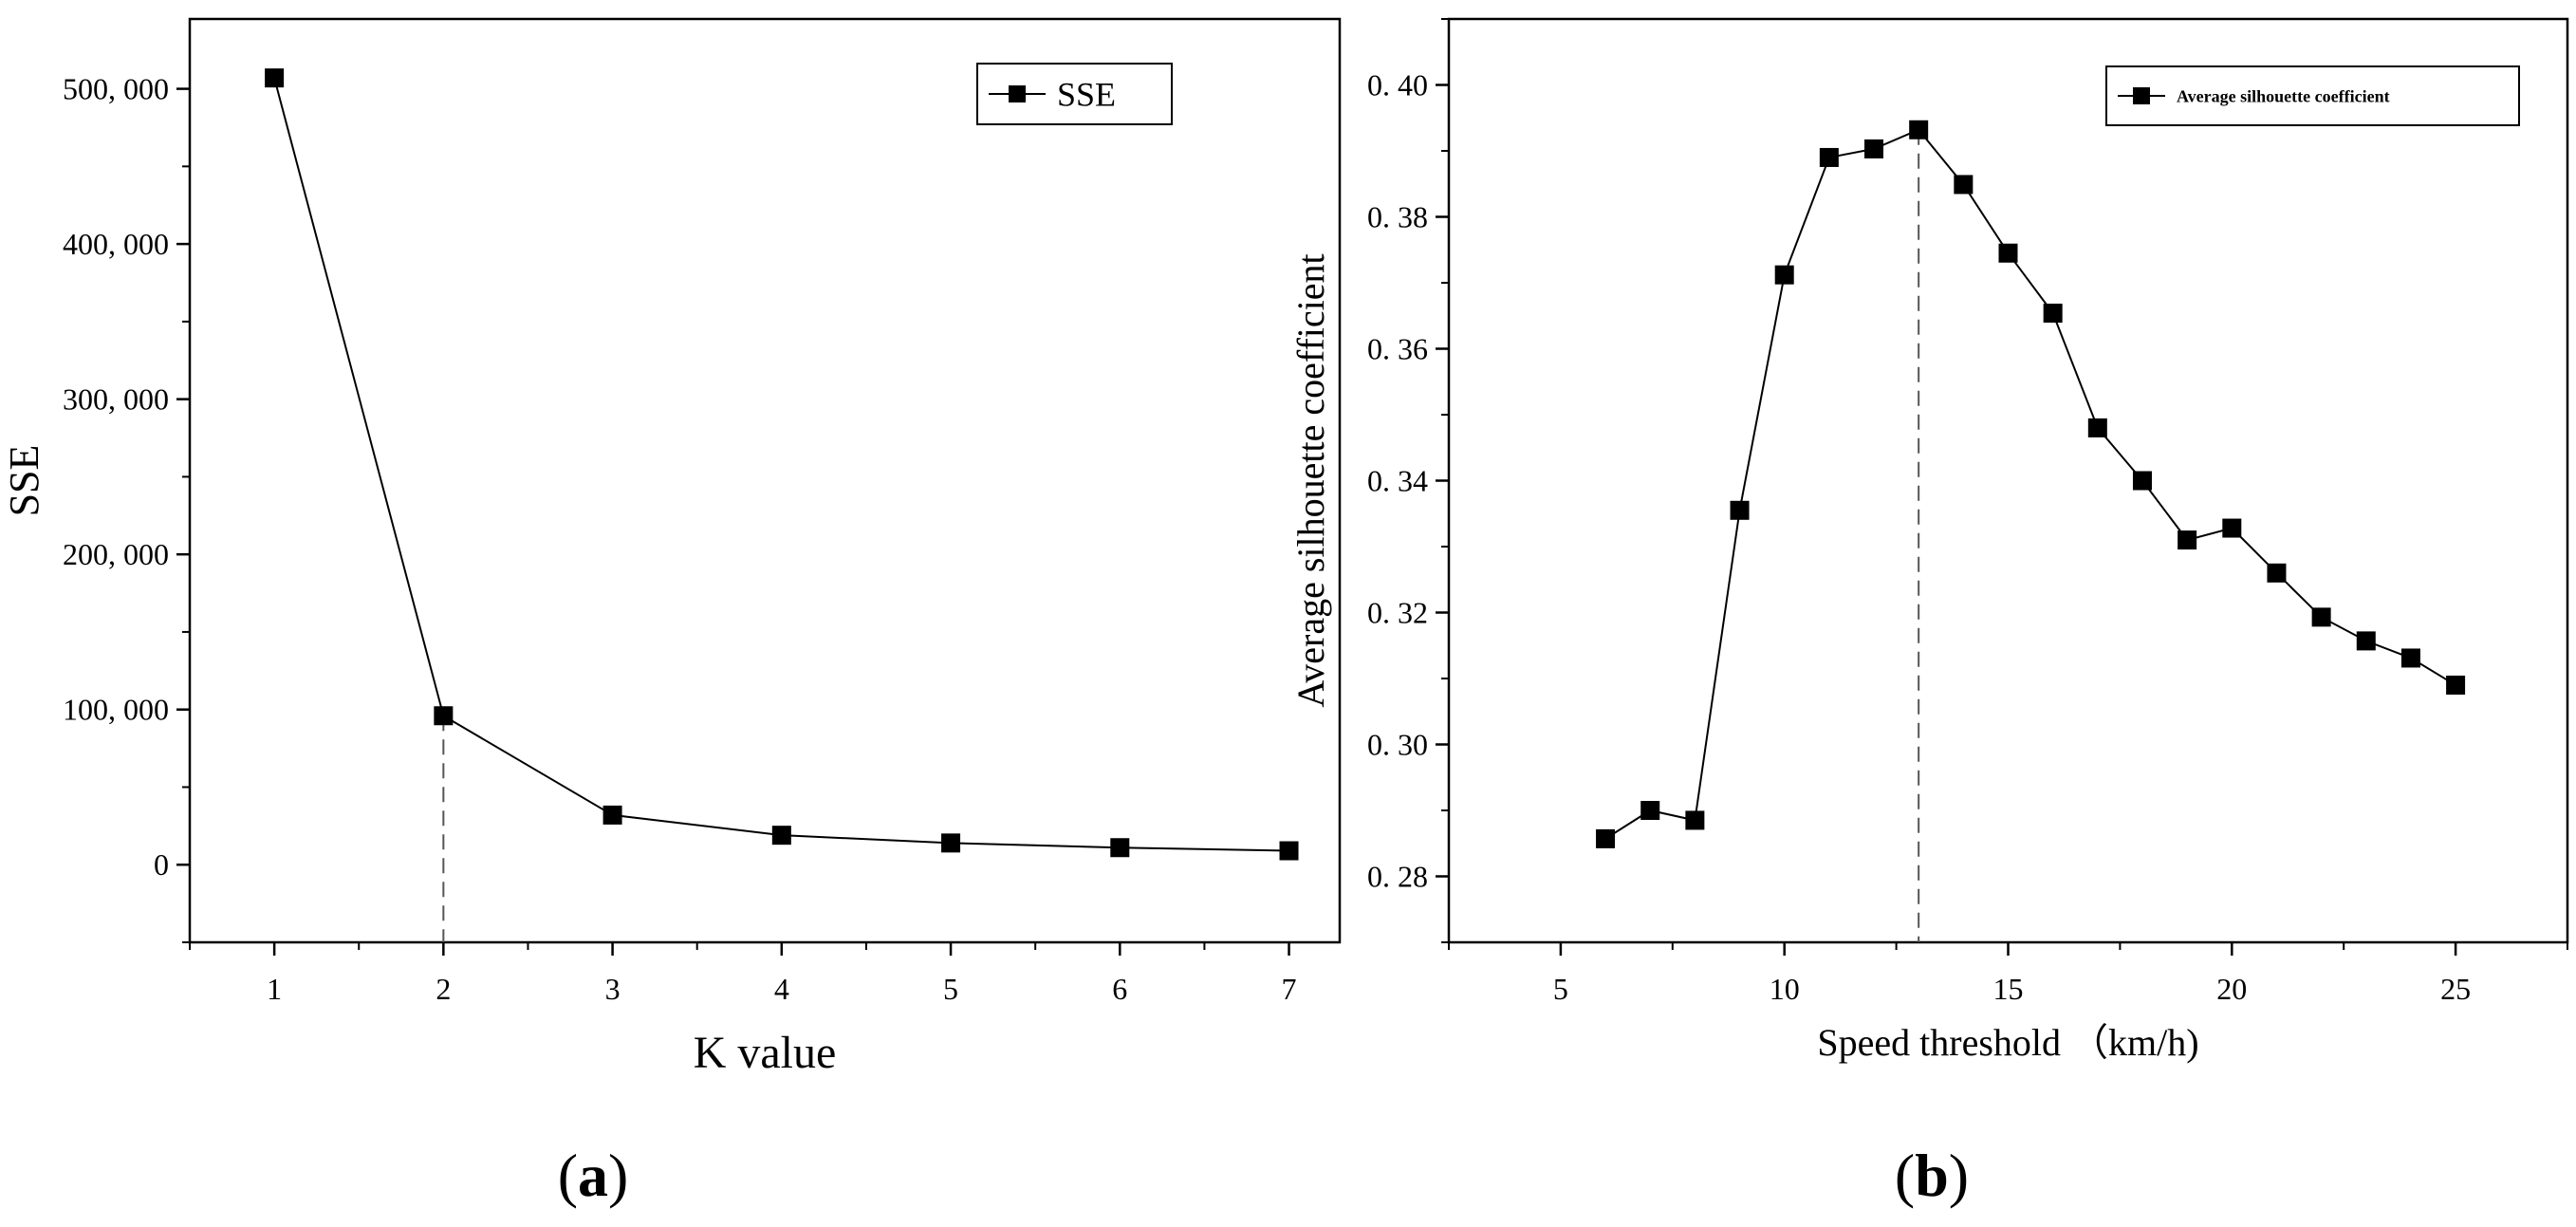 This screenshot has height=1227, width=2576. Describe the element at coordinates (1397, 745) in the screenshot. I see `y-tick-label: 0. 30` at that location.